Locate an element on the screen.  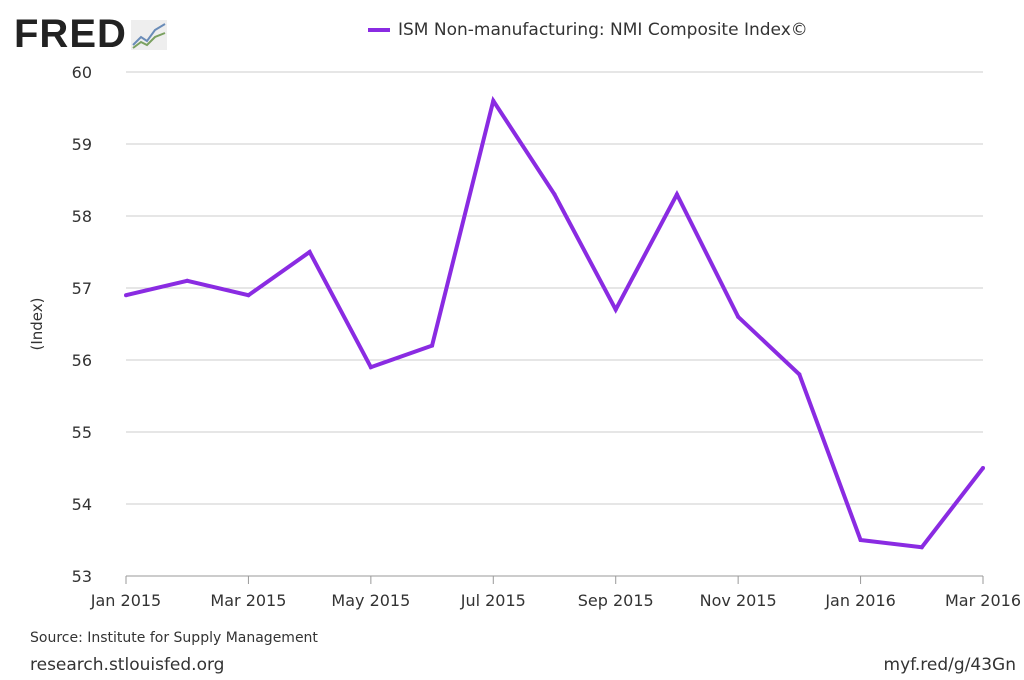
y-tick-label: 60 is located at coordinates (82, 72).